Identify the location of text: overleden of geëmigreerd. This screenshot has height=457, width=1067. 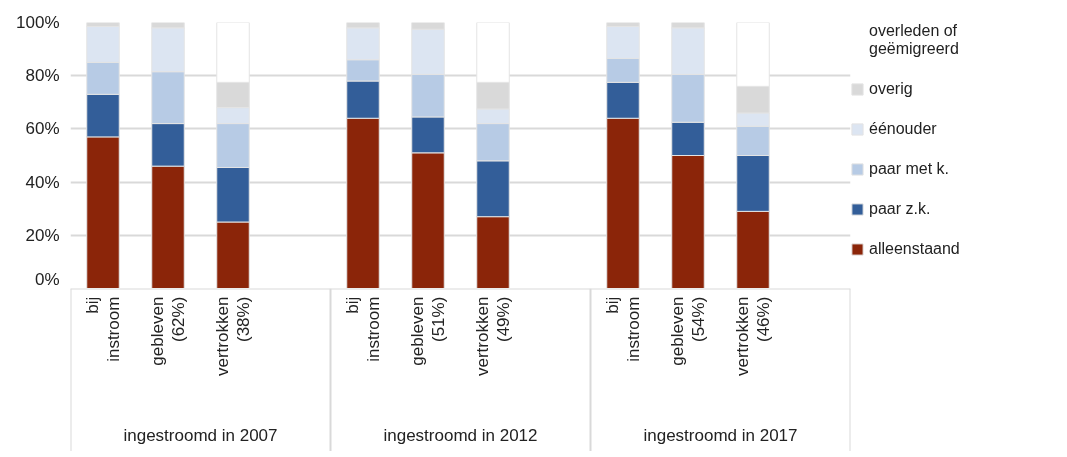
(914, 40).